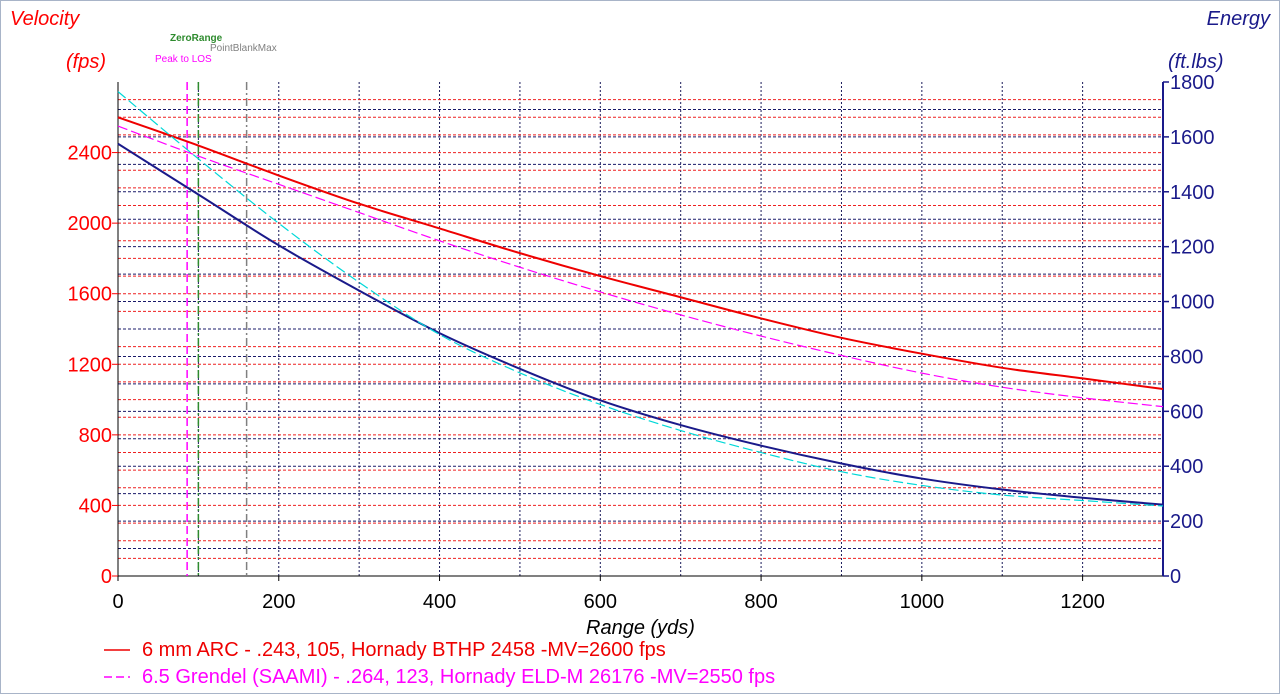 This screenshot has width=1280, height=694. Describe the element at coordinates (95, 436) in the screenshot. I see `velocity-tick-label: 800` at that location.